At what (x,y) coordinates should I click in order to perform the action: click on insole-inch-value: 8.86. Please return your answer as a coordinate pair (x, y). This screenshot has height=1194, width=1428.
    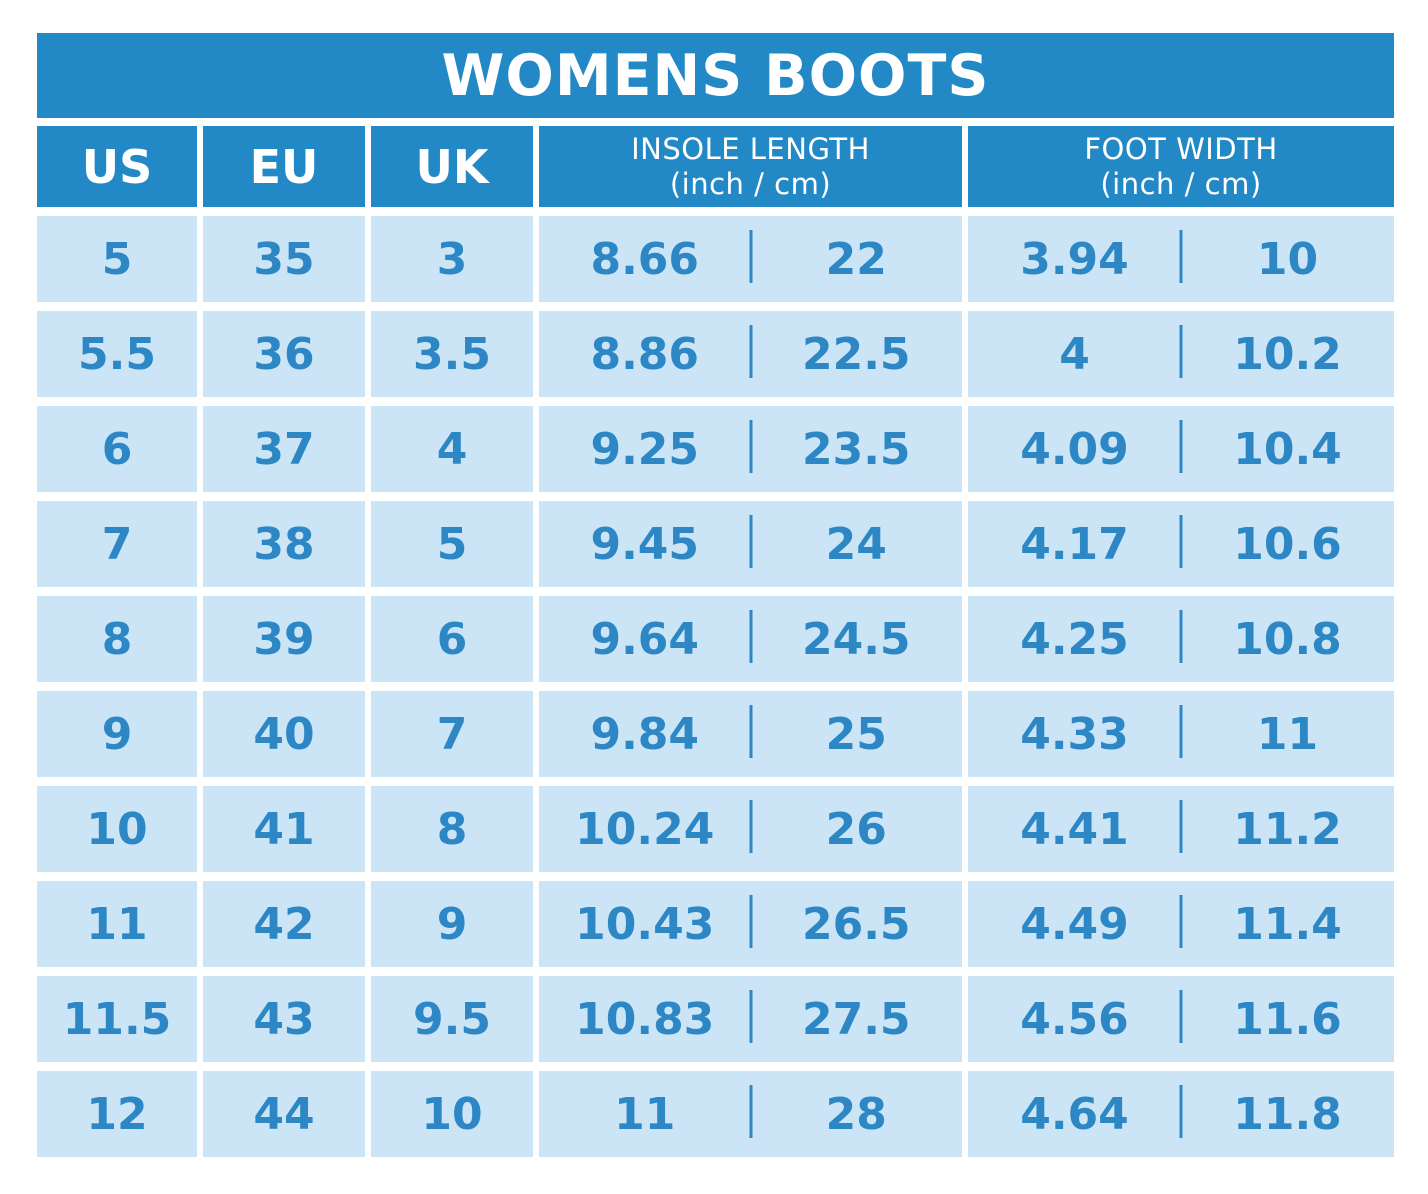
    Looking at the image, I should click on (645, 354).